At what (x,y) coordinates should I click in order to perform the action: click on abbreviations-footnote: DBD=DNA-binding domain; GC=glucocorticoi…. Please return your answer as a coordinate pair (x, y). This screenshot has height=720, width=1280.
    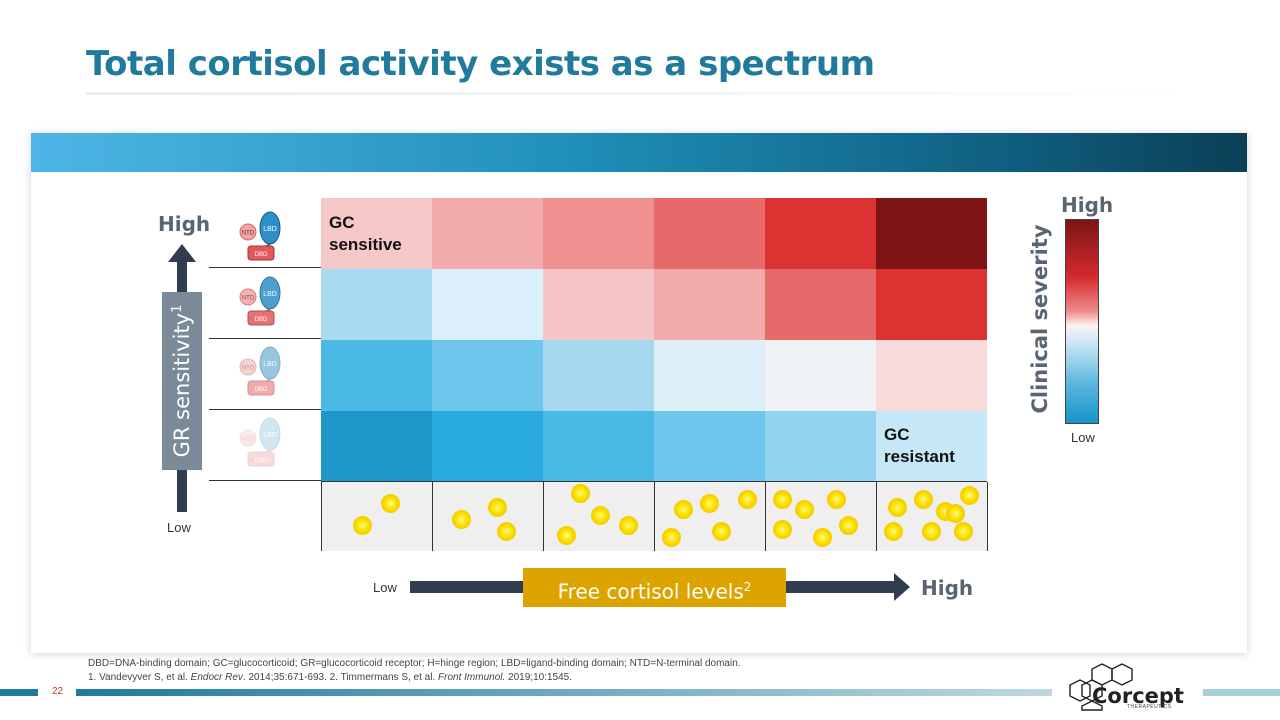
    Looking at the image, I should click on (414, 663).